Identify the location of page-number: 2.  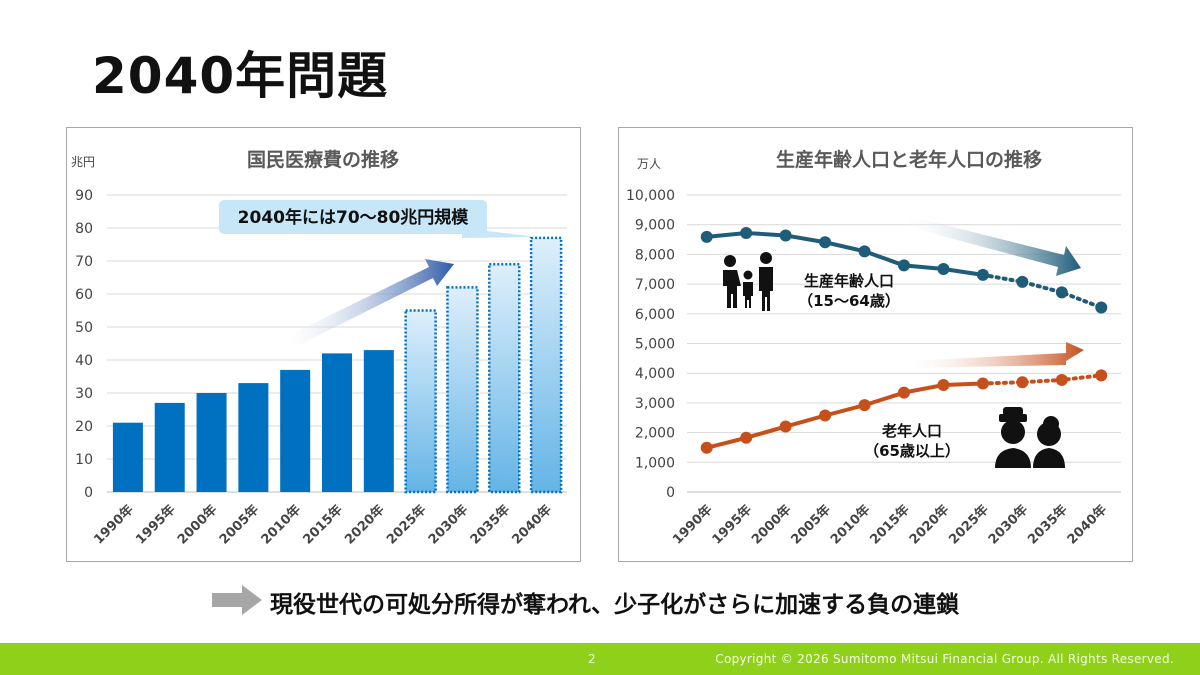
(592, 659).